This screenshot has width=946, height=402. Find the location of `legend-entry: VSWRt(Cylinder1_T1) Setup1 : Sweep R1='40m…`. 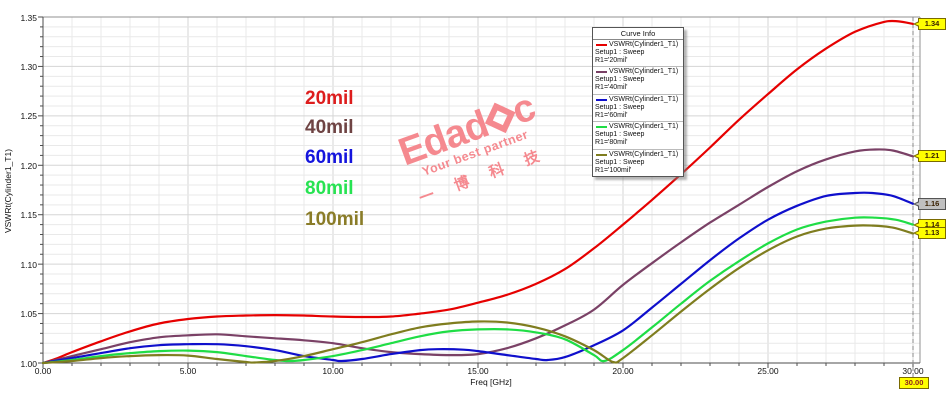

legend-entry: VSWRt(Cylinder1_T1) Setup1 : Sweep R1='40m… is located at coordinates (638, 81).